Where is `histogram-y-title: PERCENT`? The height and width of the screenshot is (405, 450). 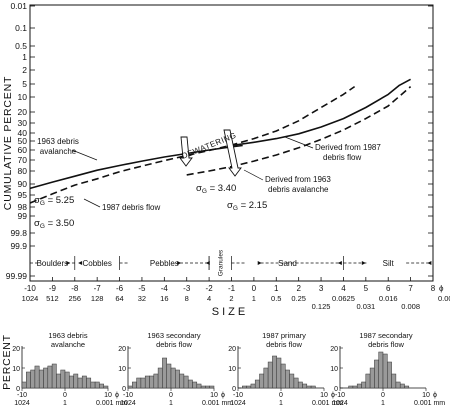
histogram-y-title: PERCENT is located at coordinates (7, 362).